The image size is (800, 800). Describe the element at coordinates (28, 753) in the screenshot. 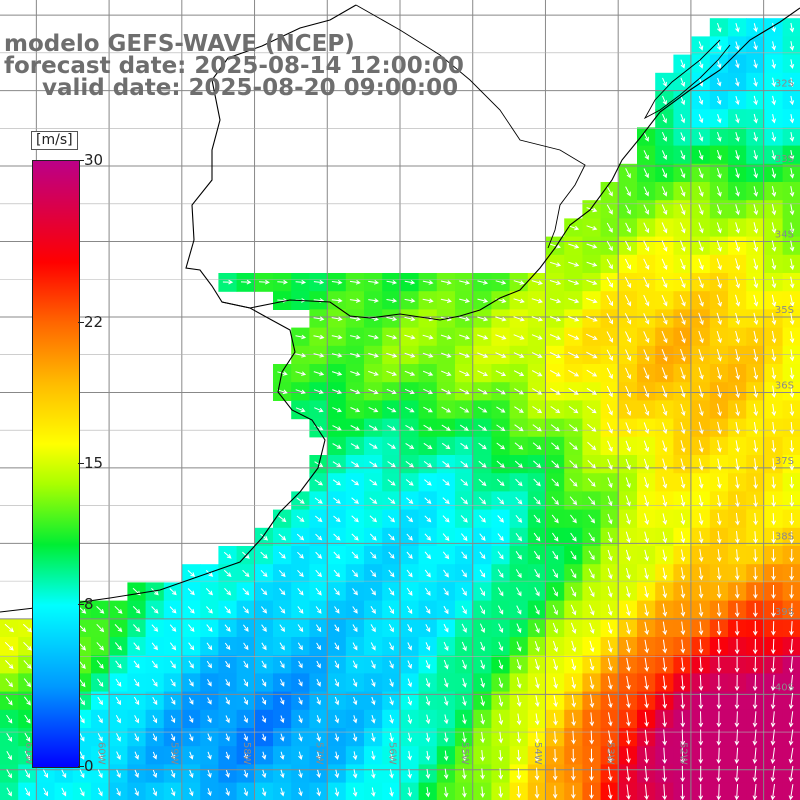

I see `lon-label: 61W` at that location.